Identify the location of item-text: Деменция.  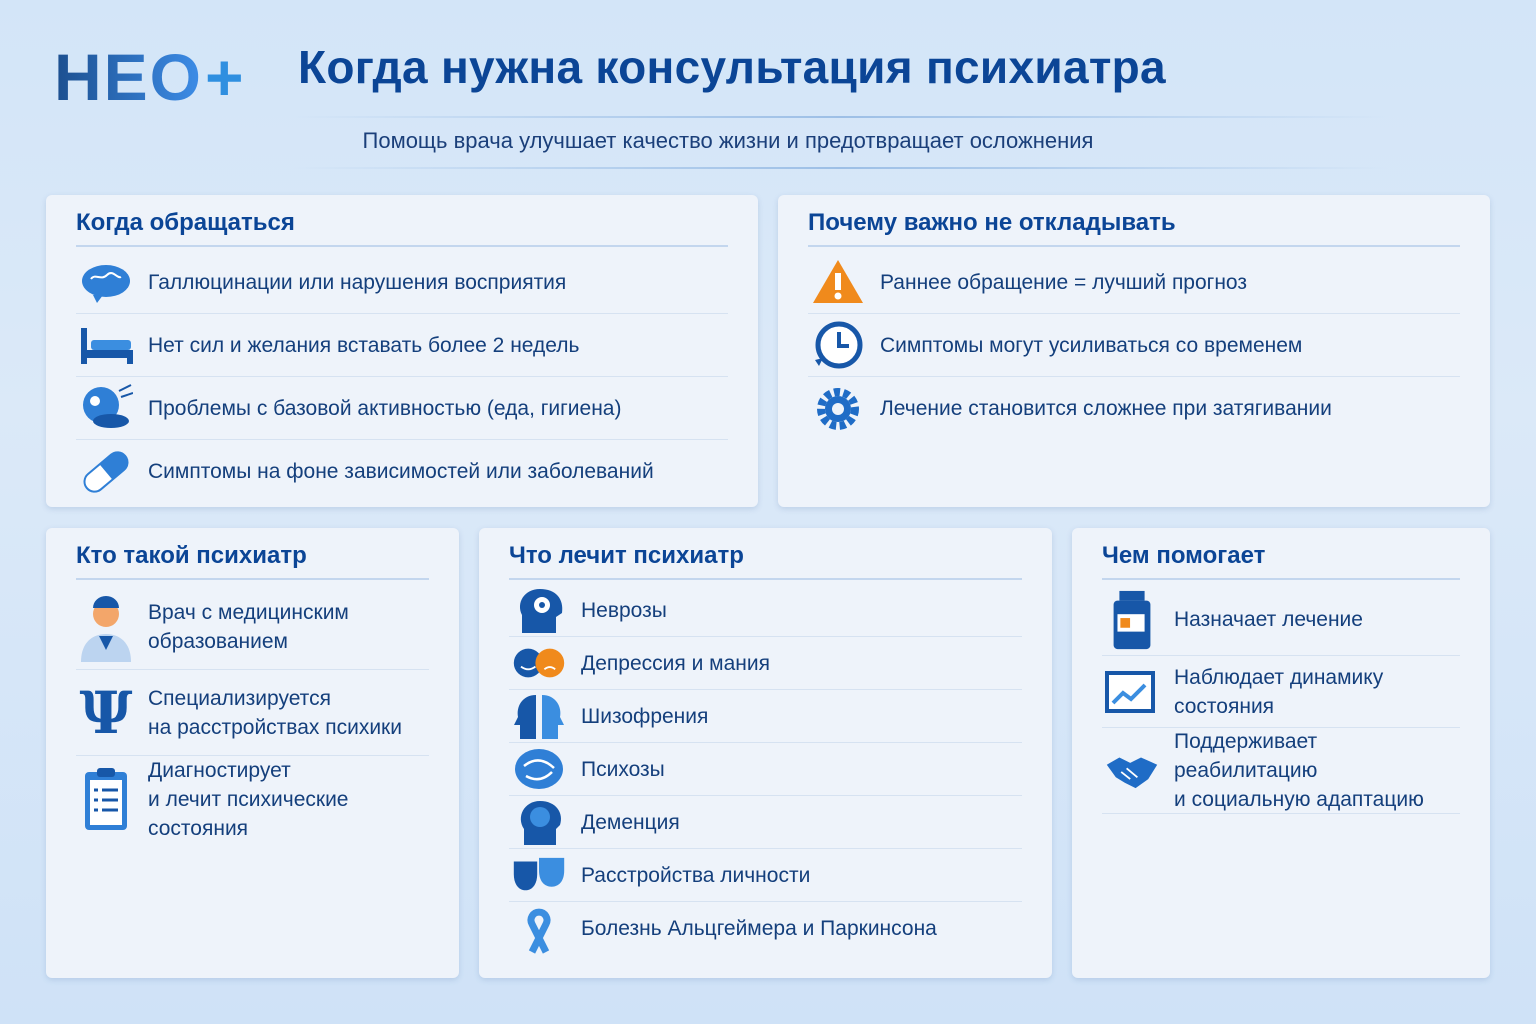
(630, 822).